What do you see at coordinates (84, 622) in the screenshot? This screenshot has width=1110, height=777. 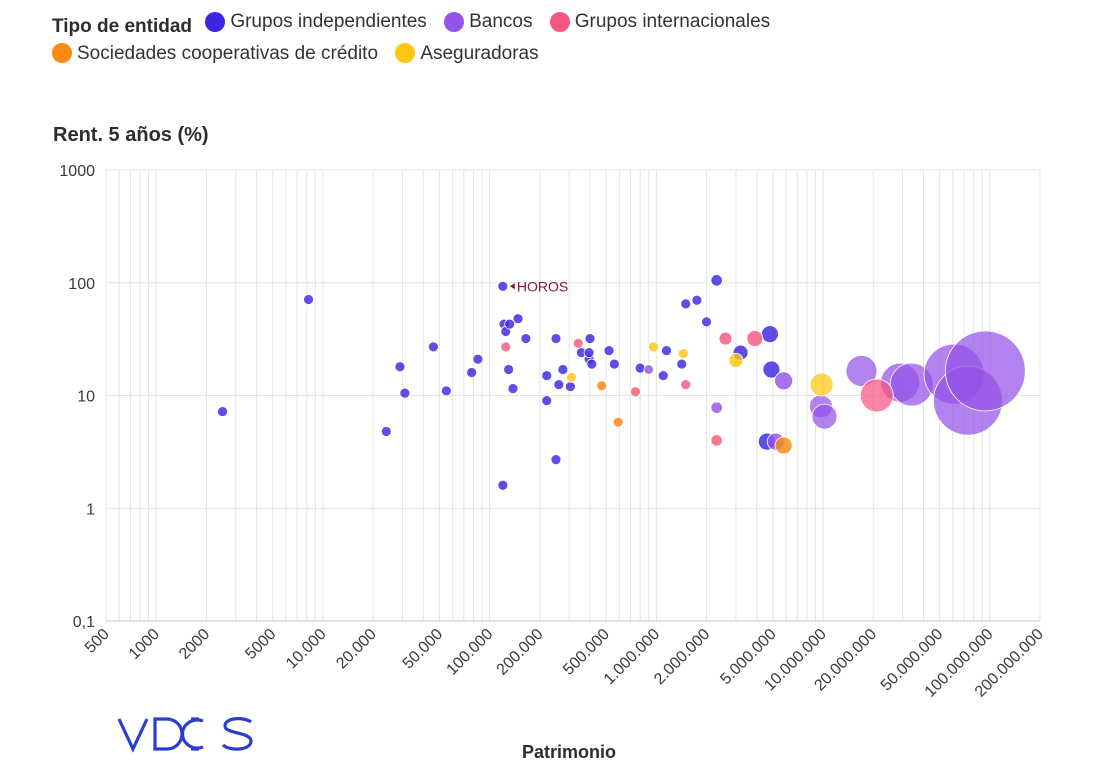 I see `y-tick-label: 0,1` at bounding box center [84, 622].